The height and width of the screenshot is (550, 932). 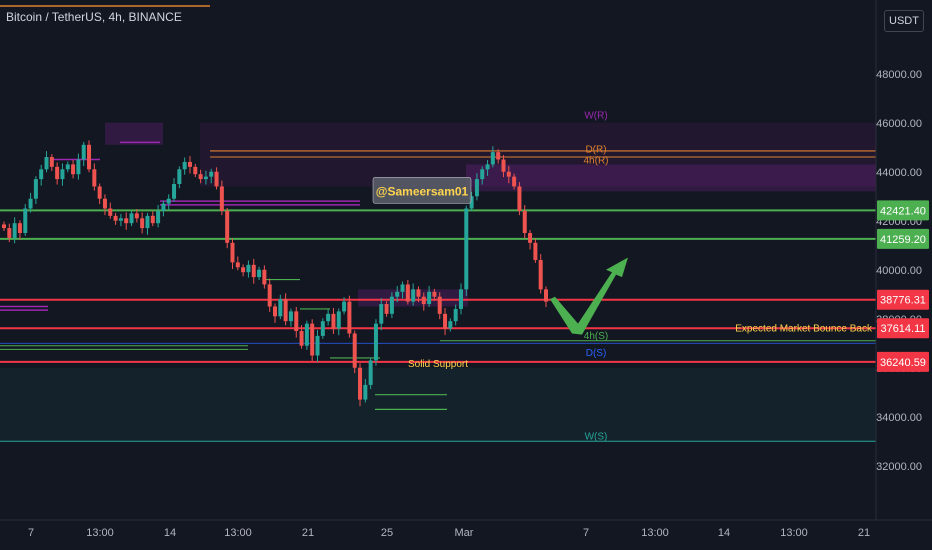 I want to click on price-tag-label: 42421.40, so click(x=903, y=211).